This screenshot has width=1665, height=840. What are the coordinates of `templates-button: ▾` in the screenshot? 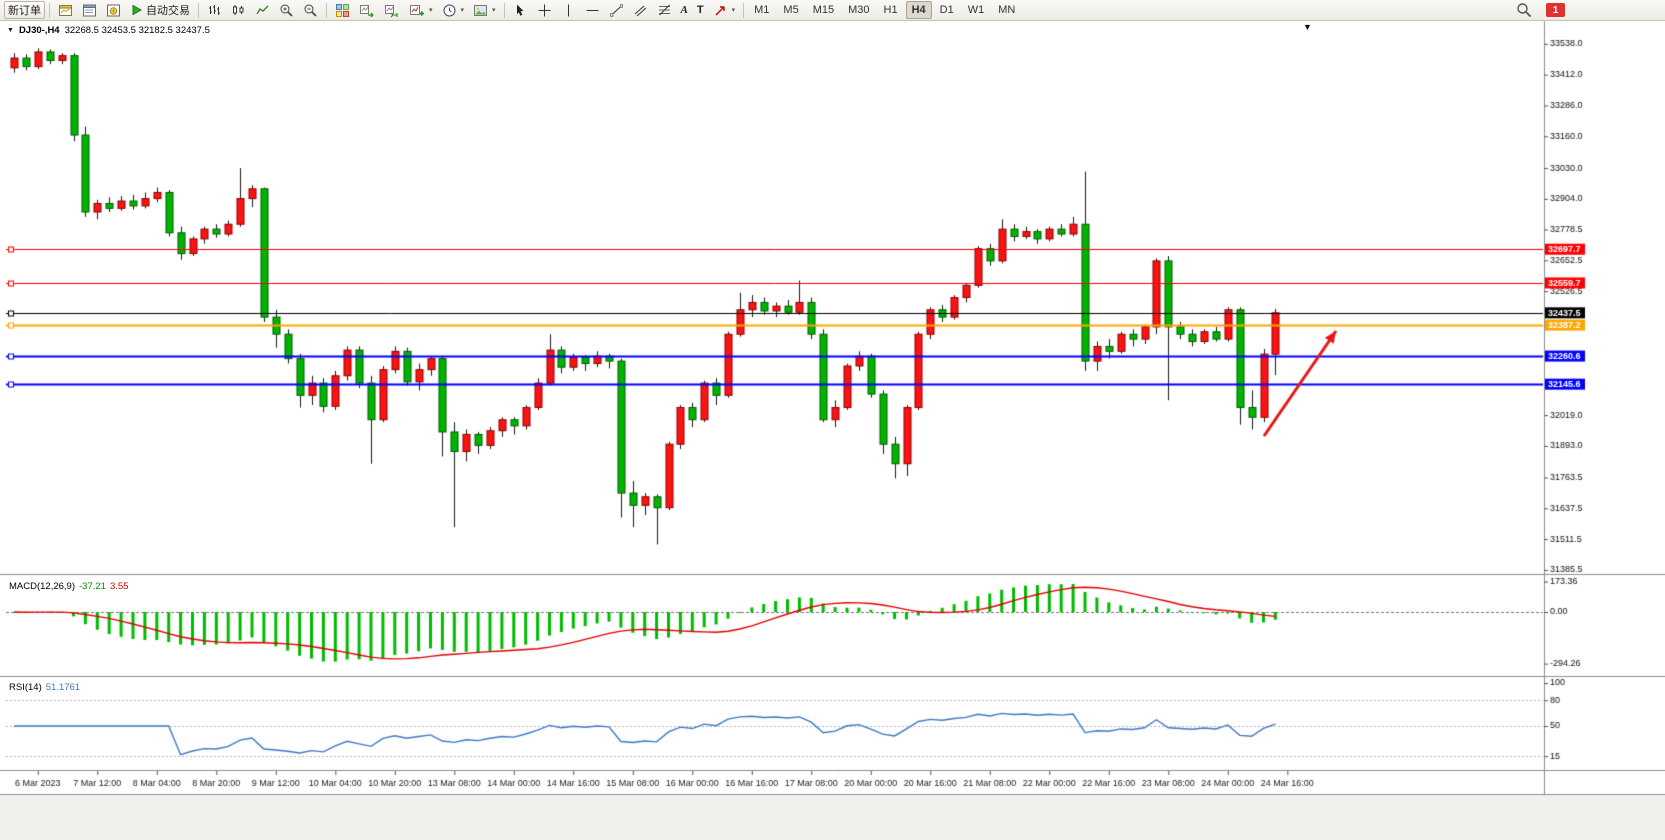 It's located at (484, 10).